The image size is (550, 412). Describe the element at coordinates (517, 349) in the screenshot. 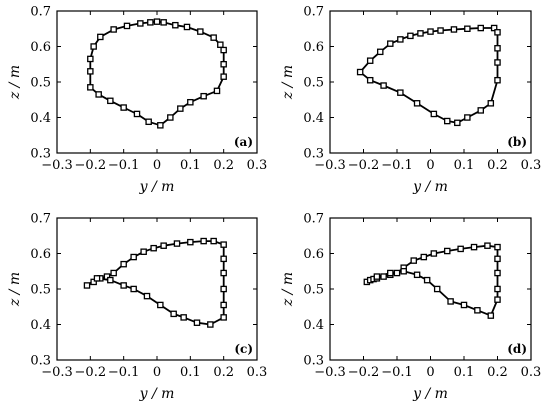

I see `panel-label: (d)` at that location.